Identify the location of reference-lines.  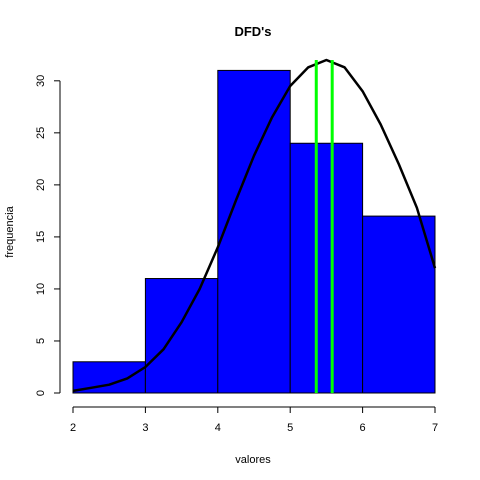
(324, 226).